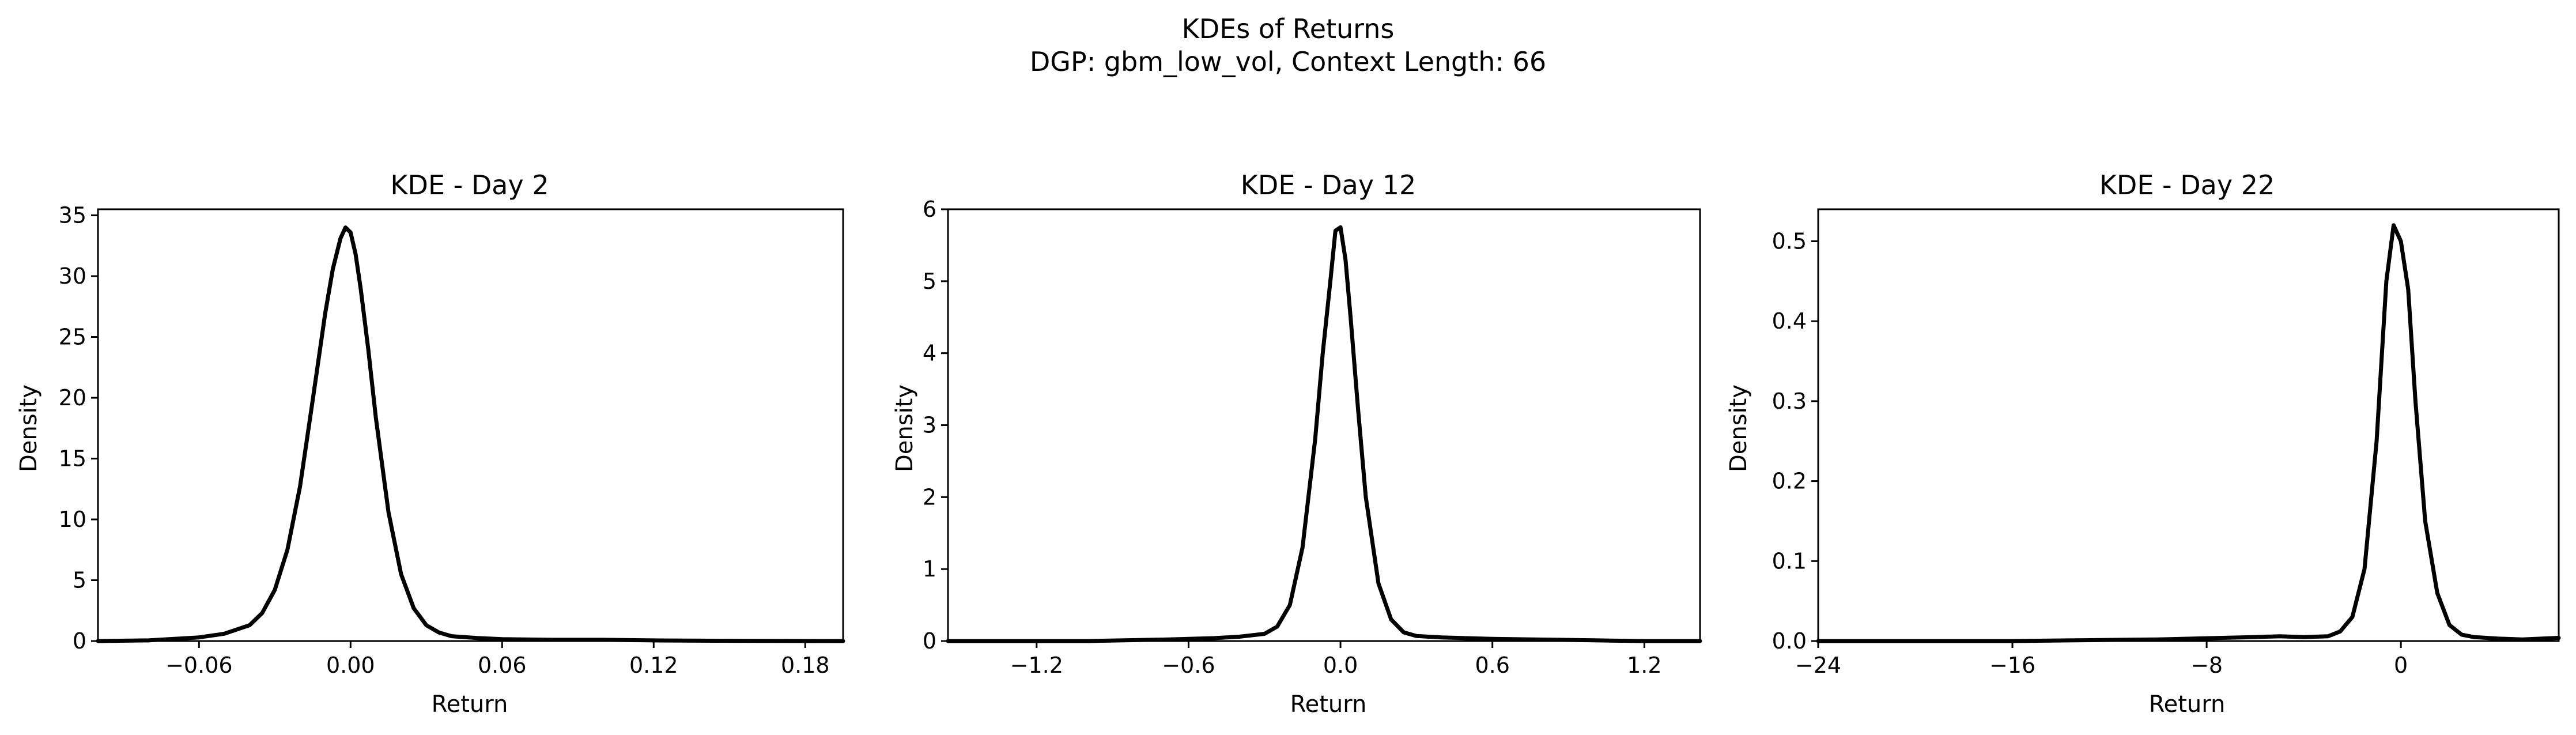 Image resolution: width=2576 pixels, height=735 pixels. I want to click on y-tick-label: 10, so click(72, 519).